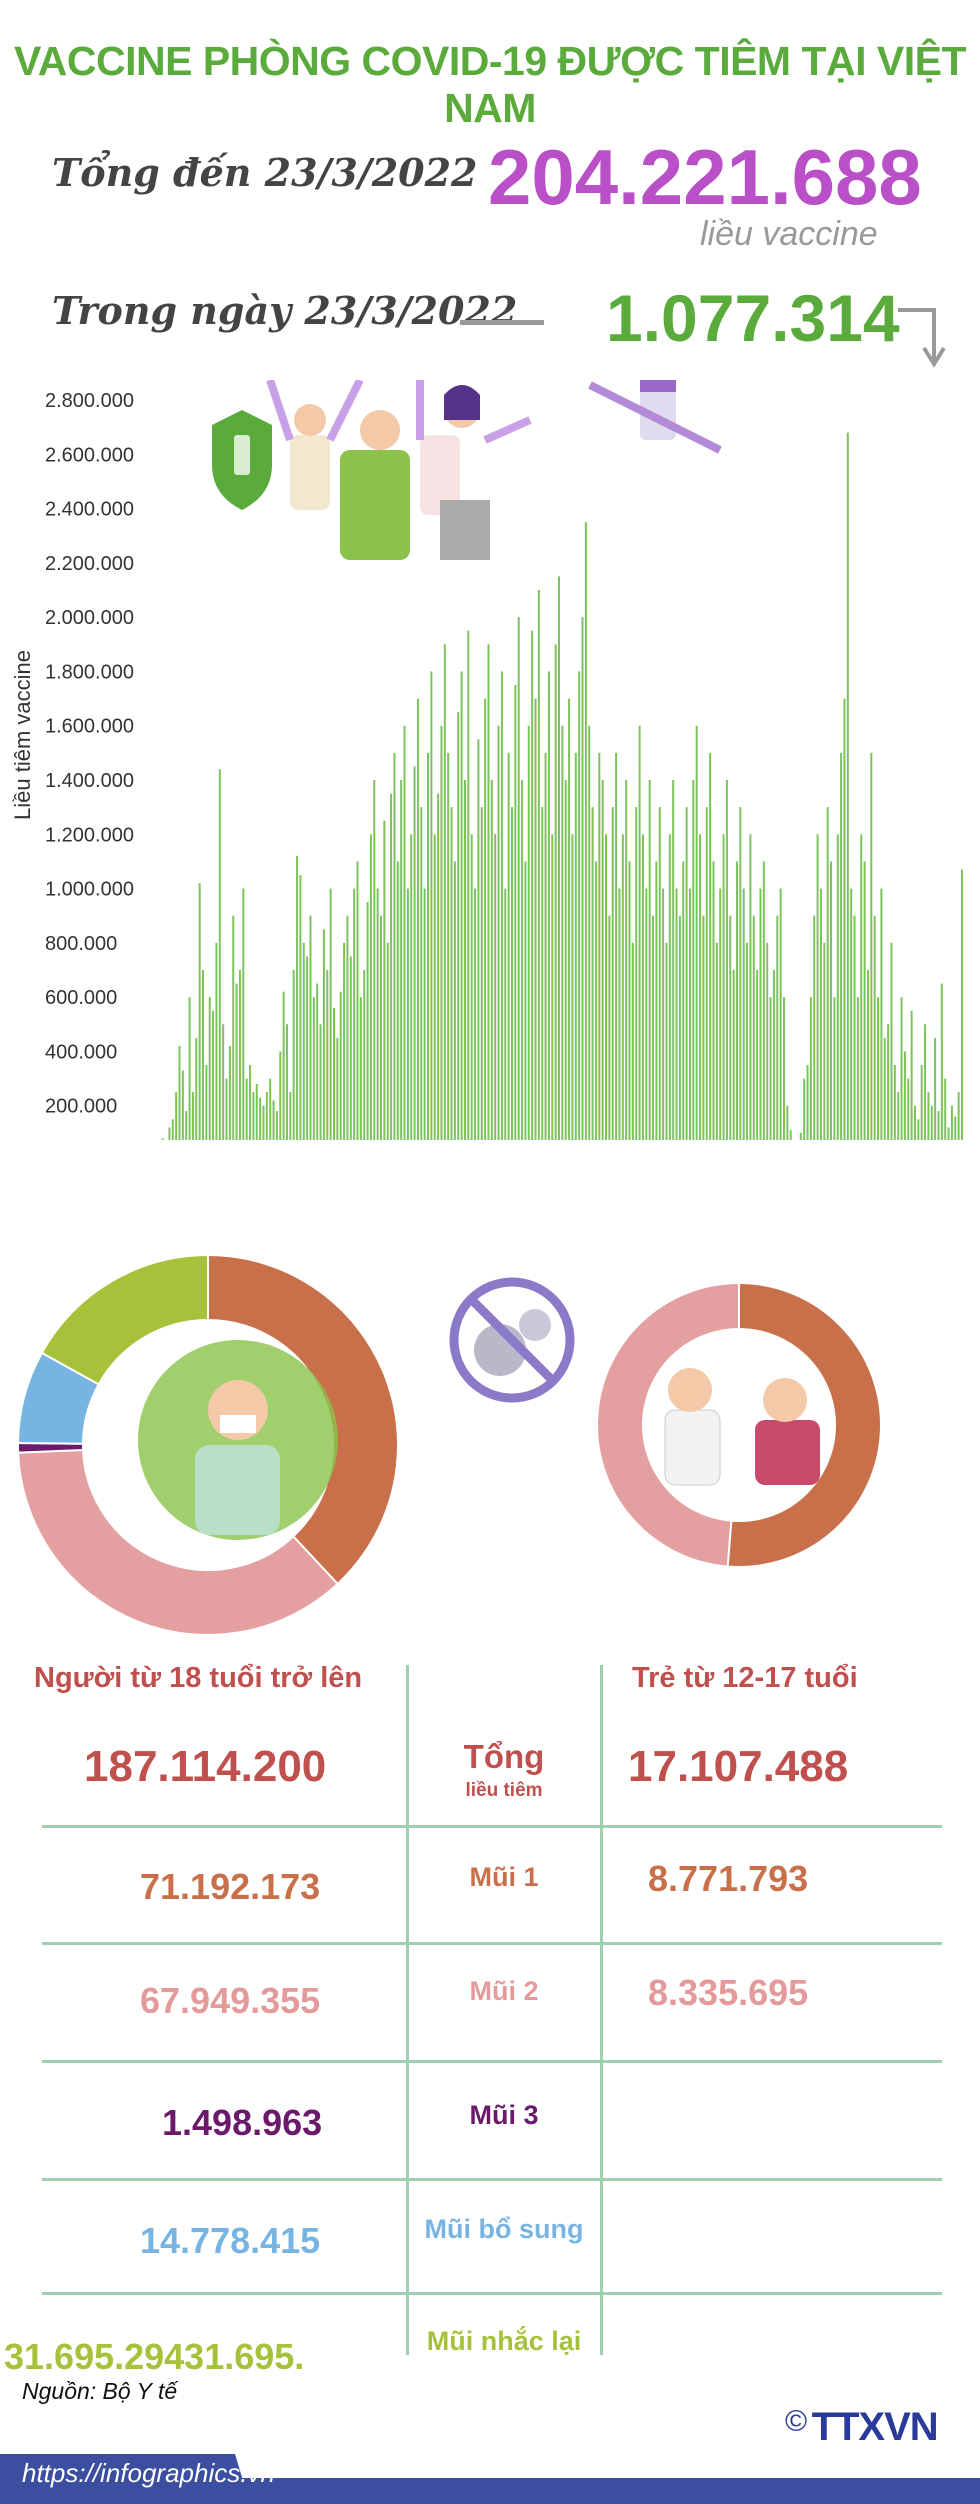 The width and height of the screenshot is (980, 2504). Describe the element at coordinates (738, 1766) in the screenshot. I see `child-total: 17.107.488` at that location.